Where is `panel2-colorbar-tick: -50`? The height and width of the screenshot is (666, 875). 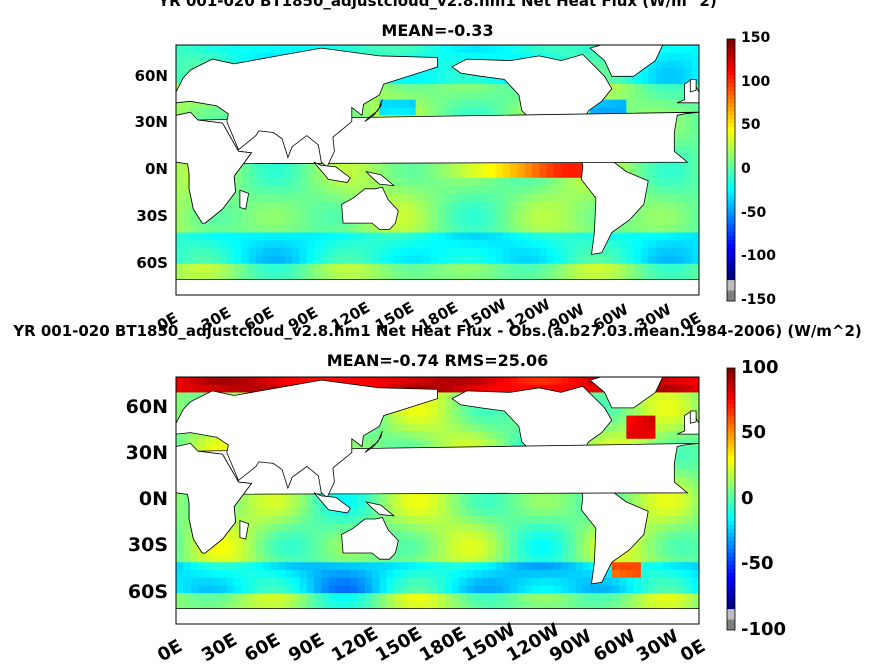
panel2-colorbar-tick: -50 is located at coordinates (757, 564).